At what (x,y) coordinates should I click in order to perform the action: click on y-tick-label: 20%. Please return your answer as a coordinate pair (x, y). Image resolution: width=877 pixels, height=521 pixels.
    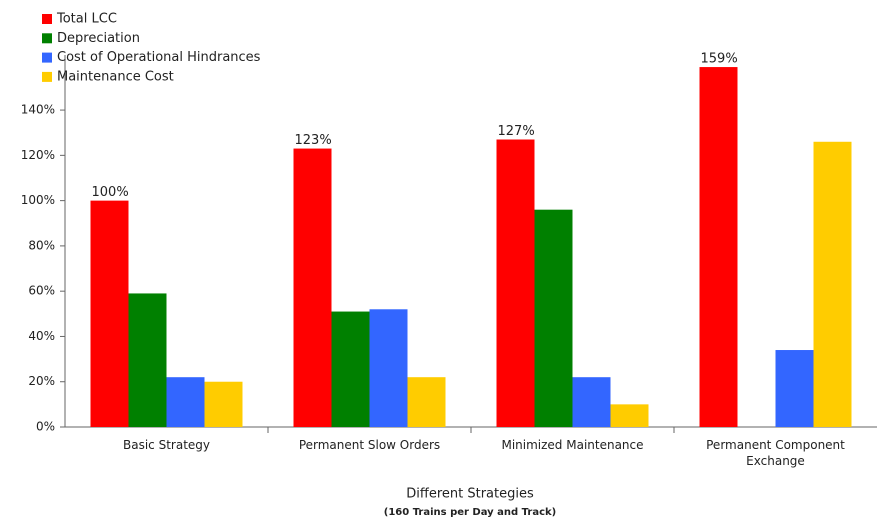
    Looking at the image, I should click on (41, 381).